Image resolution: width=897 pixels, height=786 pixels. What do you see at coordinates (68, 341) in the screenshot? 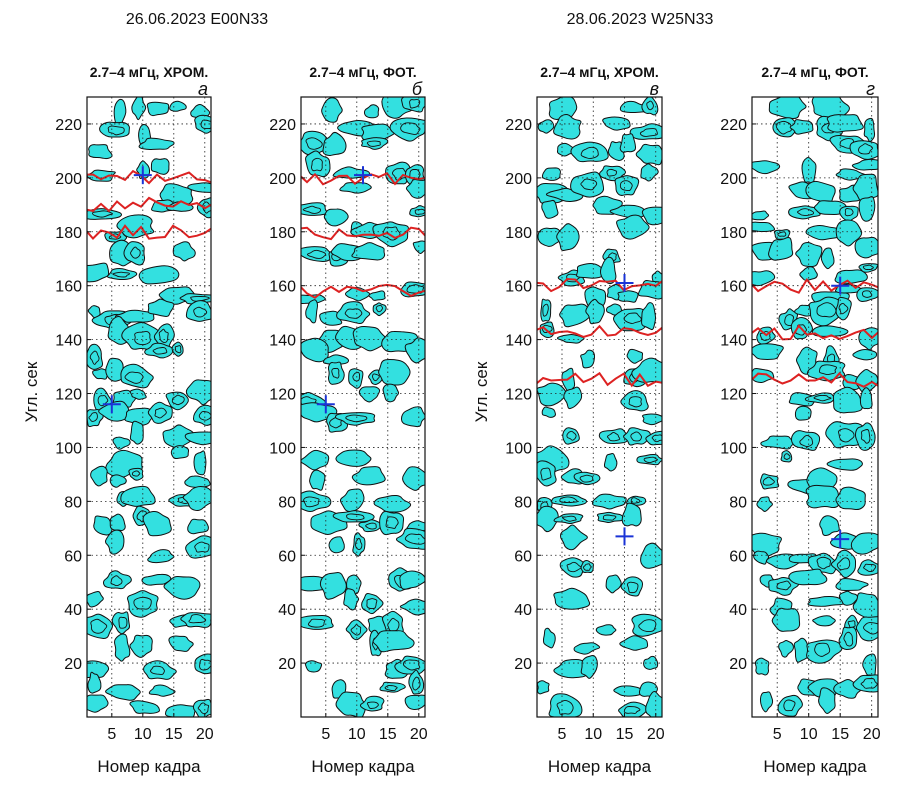
I see `y-tick-label: 140` at bounding box center [68, 341].